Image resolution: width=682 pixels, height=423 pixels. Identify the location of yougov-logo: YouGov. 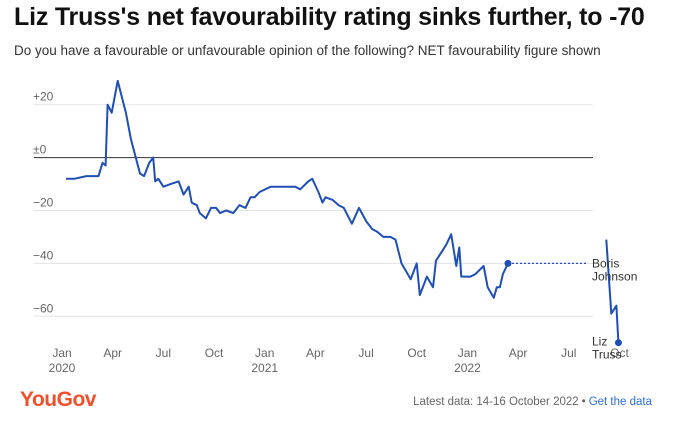
(58, 399).